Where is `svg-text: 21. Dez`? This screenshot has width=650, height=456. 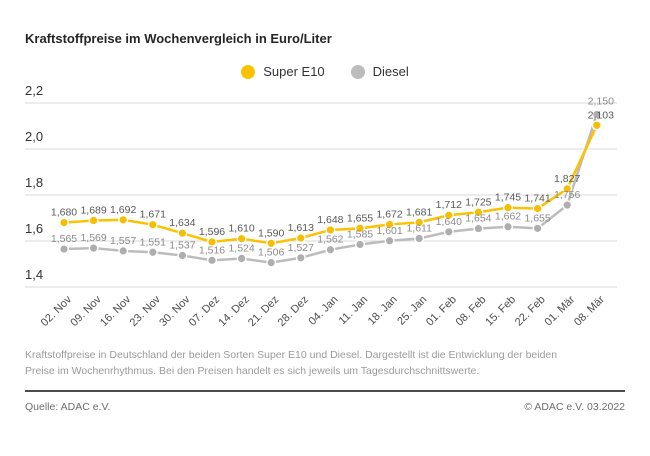 svg-text: 21. Dez is located at coordinates (263, 311).